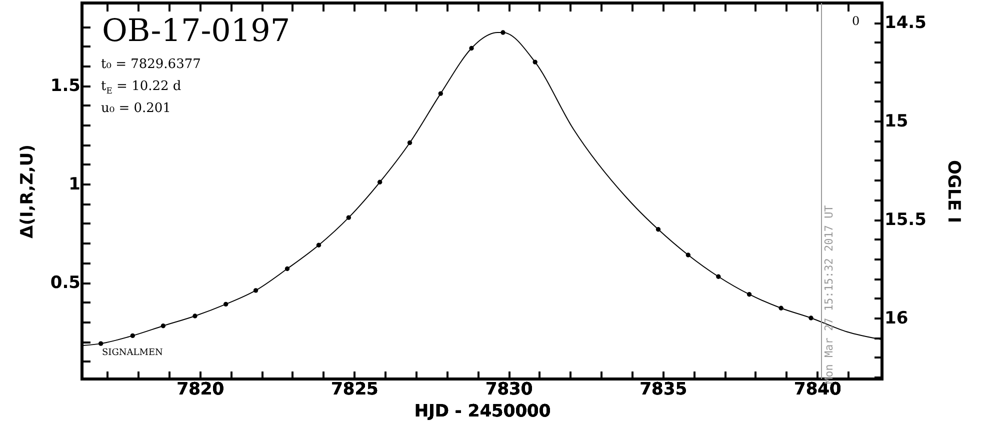  I want to click on x-tick-label: 7820, so click(200, 390).